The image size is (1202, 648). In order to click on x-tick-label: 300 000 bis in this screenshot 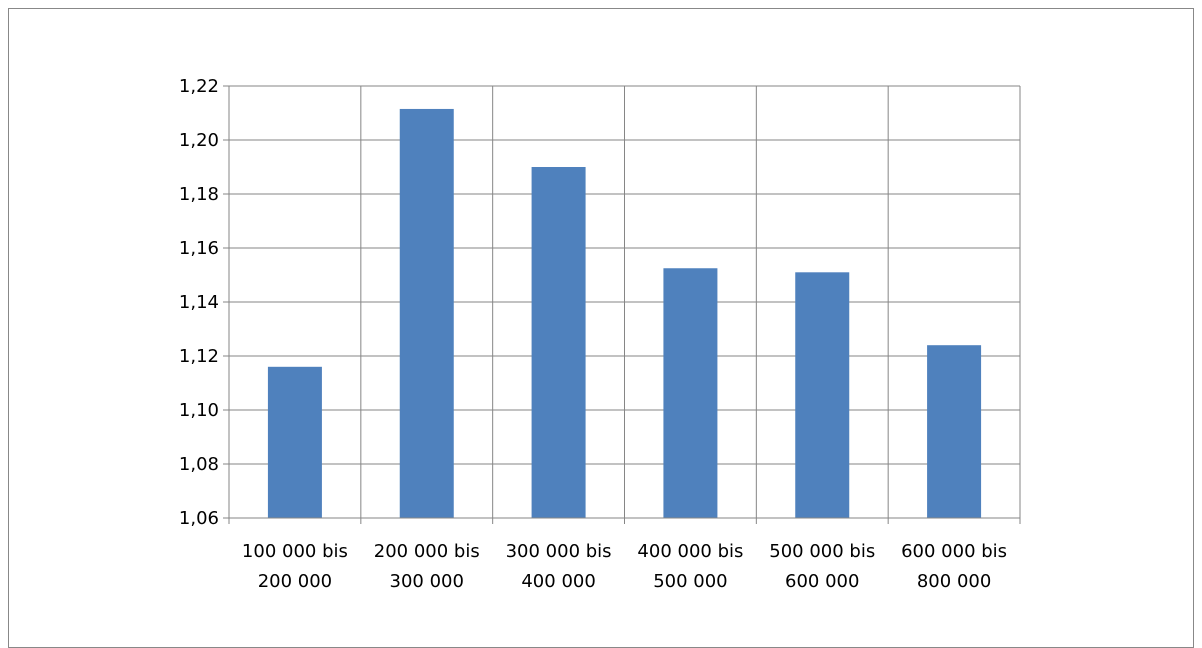, I will do `click(559, 551)`.